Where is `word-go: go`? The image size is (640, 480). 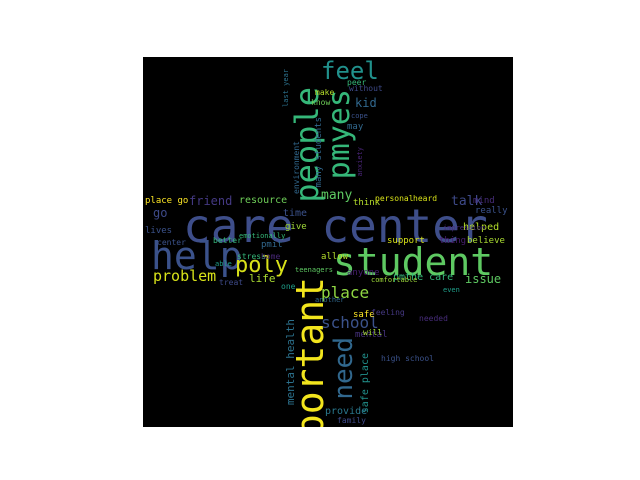 word-go: go is located at coordinates (160, 213).